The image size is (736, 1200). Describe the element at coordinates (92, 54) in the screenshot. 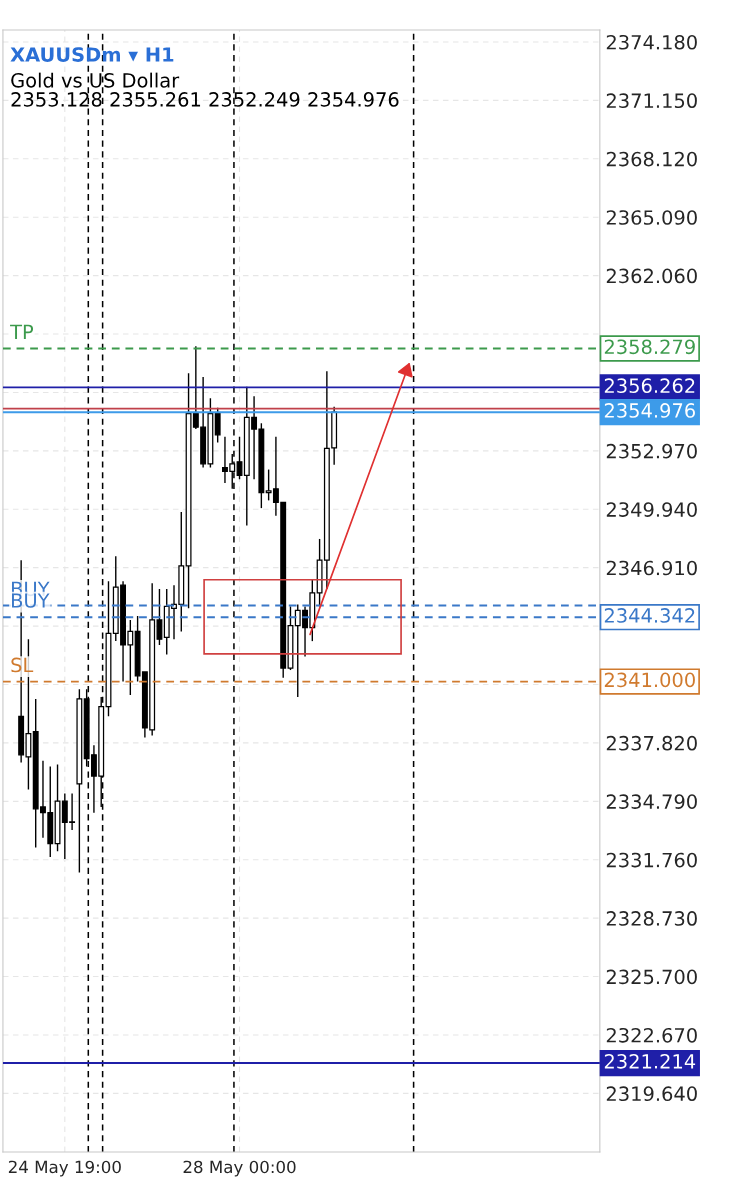

I see `text: XAUUSDm ▾ H1` at that location.